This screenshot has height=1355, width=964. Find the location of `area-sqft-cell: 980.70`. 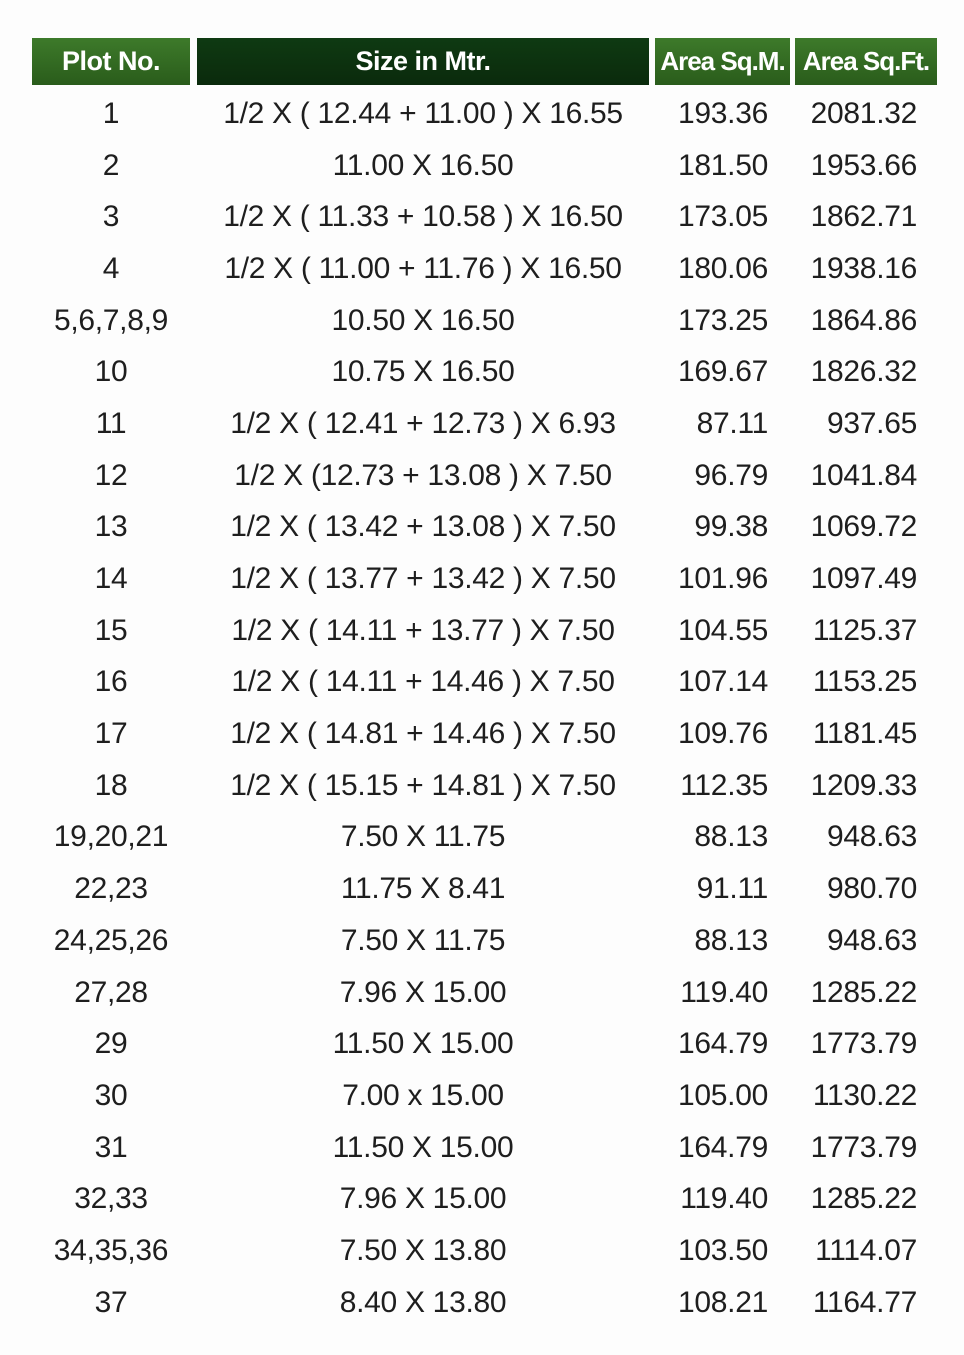

area-sqft-cell: 980.70 is located at coordinates (872, 889).